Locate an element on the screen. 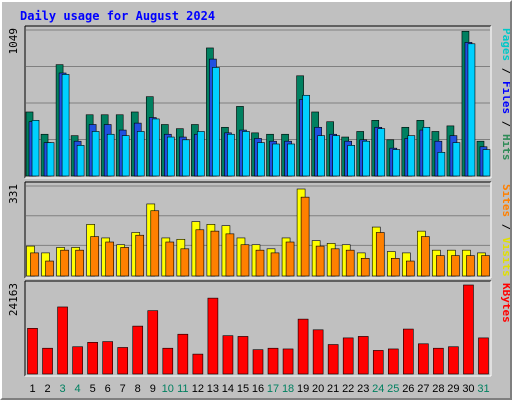 The height and width of the screenshot is (400, 512). legend-visits: Sites / Visits is located at coordinates (506, 230).